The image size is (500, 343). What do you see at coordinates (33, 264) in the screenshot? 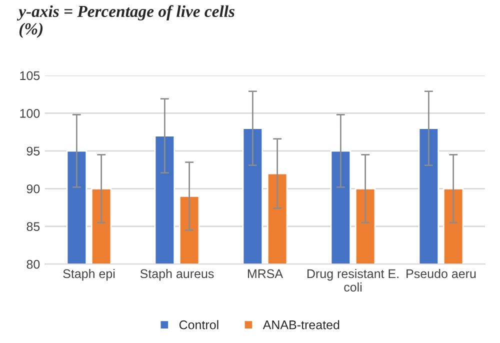
I see `y-tick-label: 80` at bounding box center [33, 264].